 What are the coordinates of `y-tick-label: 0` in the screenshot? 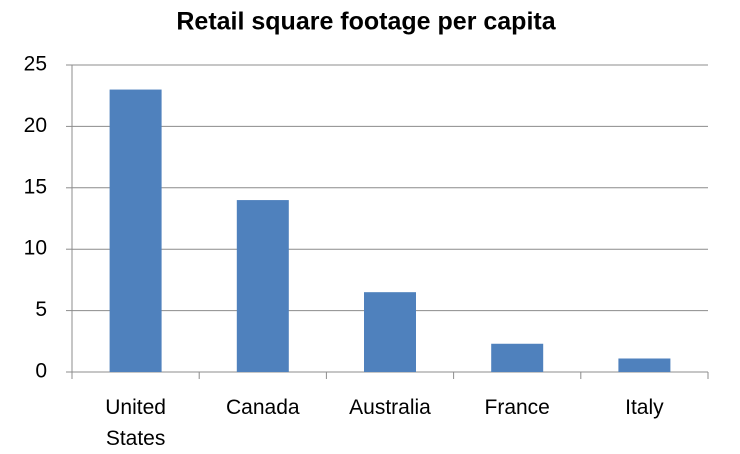 It's located at (41, 371).